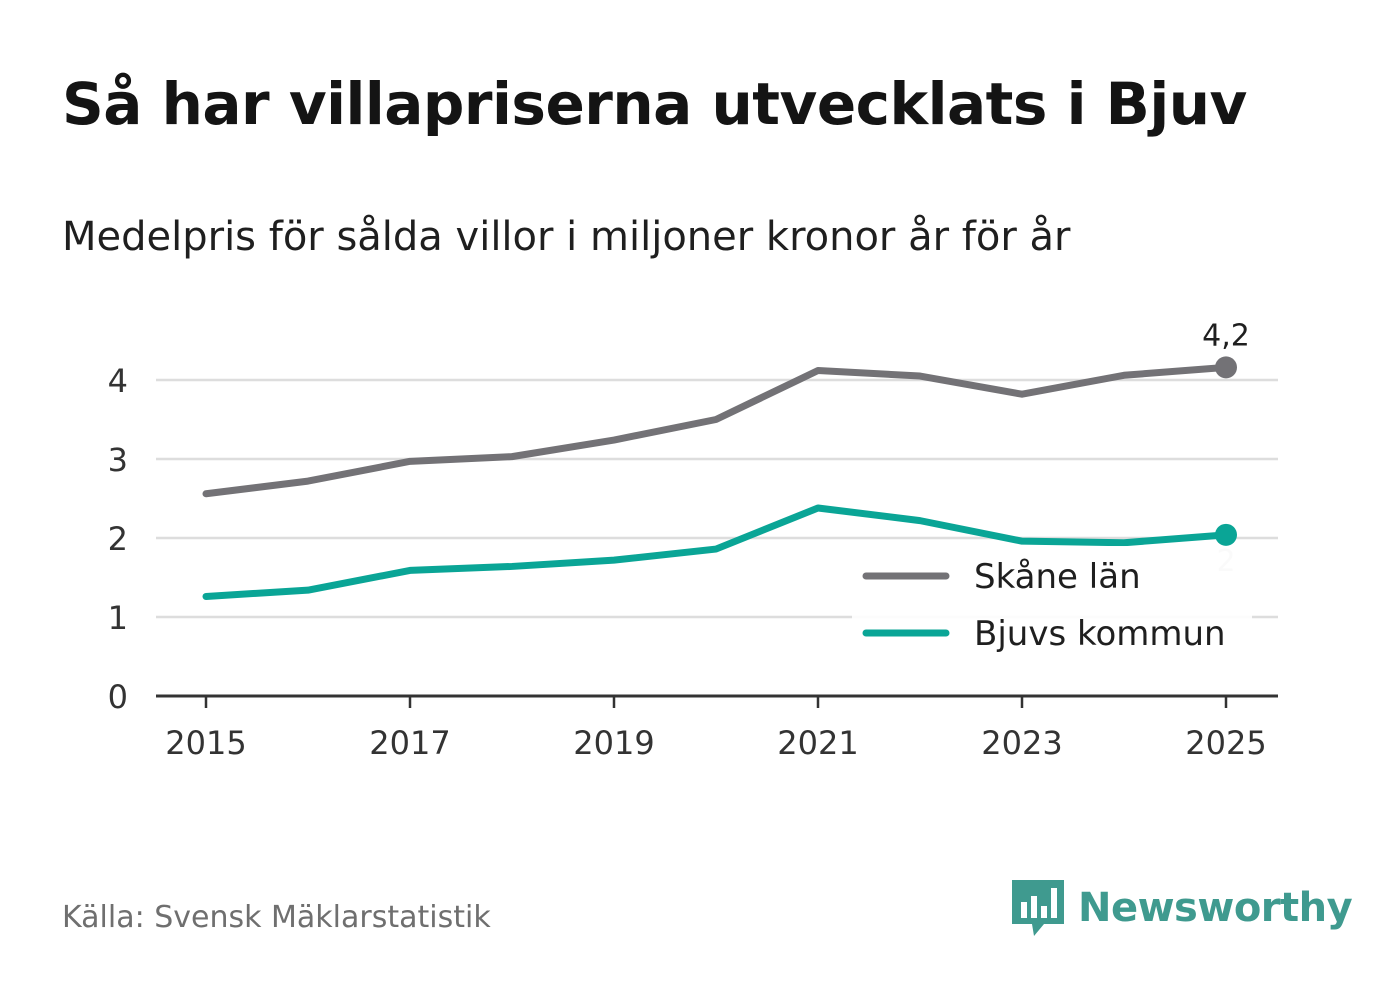 This screenshot has height=999, width=1382. I want to click on y-tick-label: 3, so click(118, 460).